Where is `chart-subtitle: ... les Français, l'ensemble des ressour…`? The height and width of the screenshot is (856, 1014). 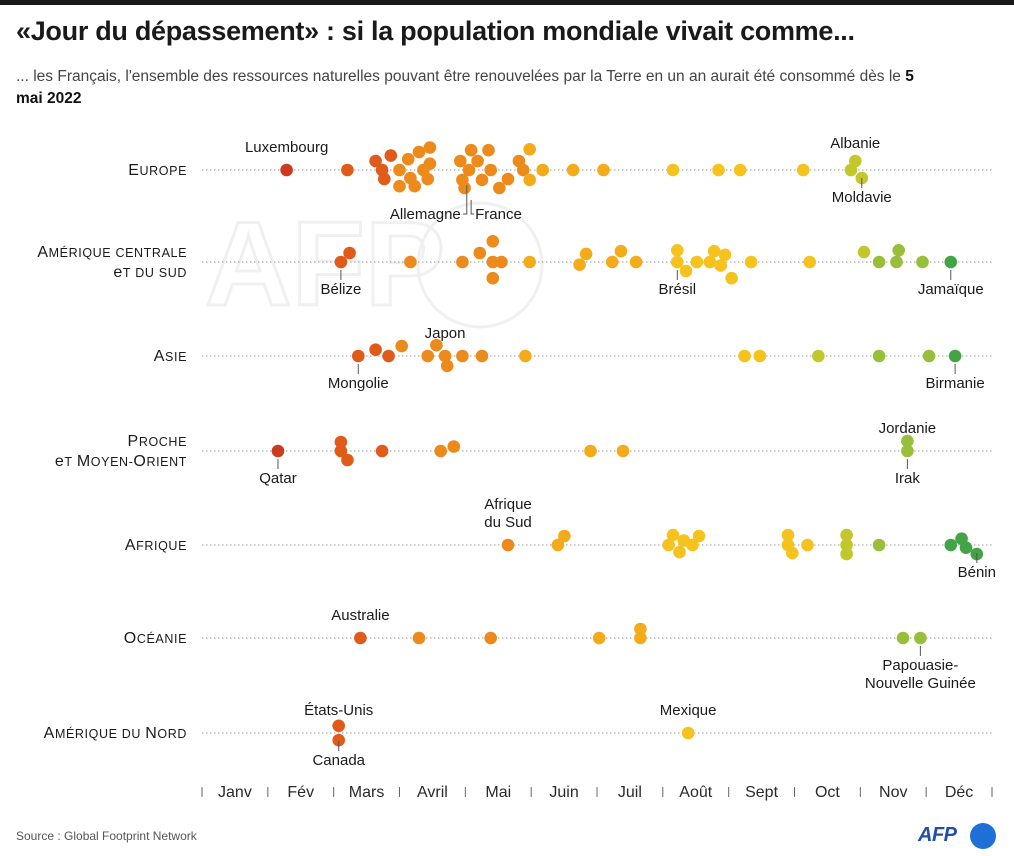 chart-subtitle: ... les Français, l'ensemble des ressour… is located at coordinates (466, 88).